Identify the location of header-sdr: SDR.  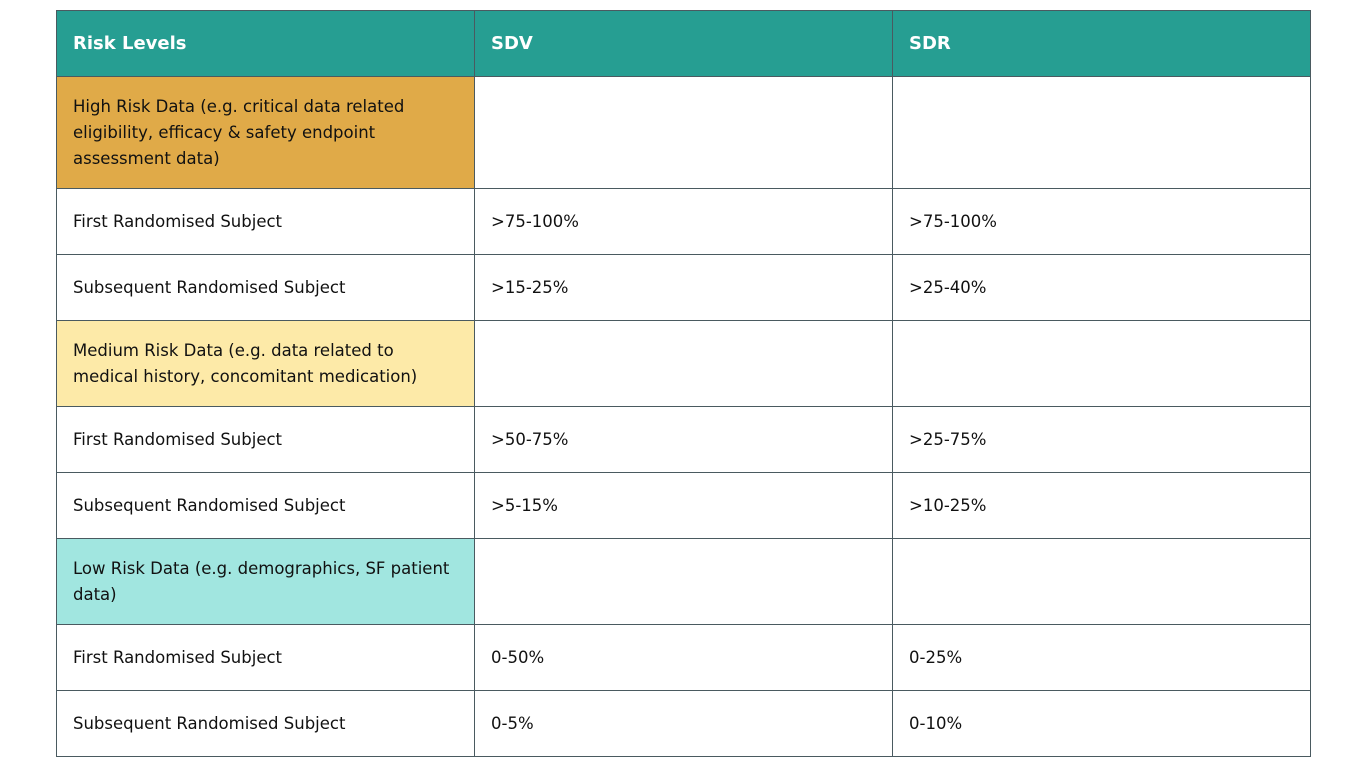
(1101, 43).